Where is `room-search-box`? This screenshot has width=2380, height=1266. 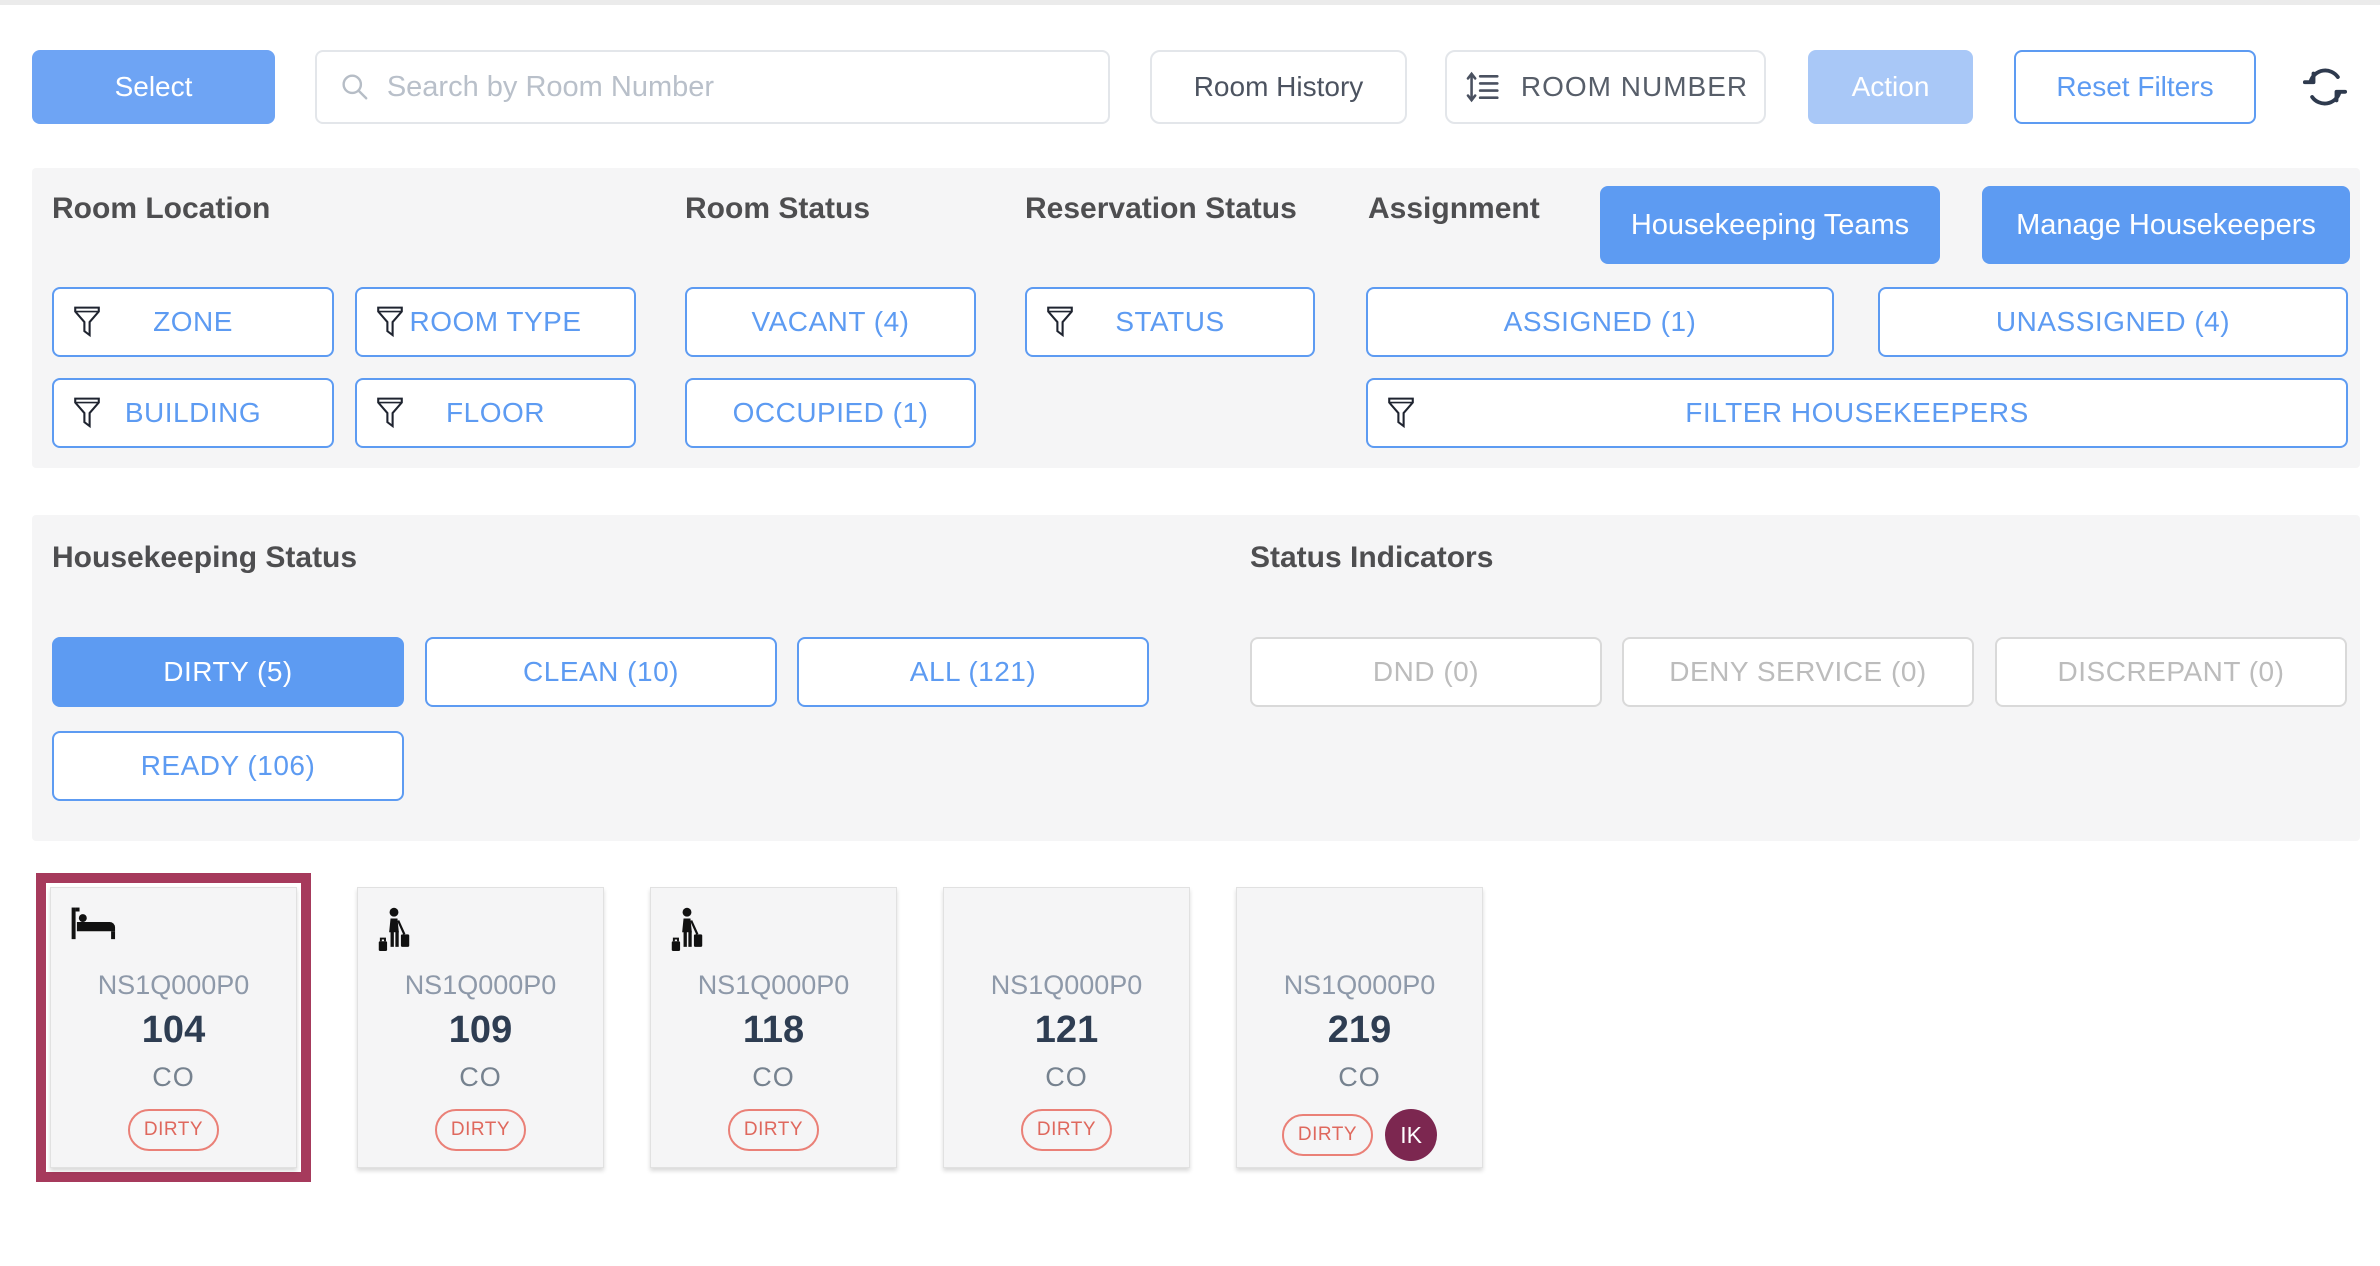
room-search-box is located at coordinates (712, 87).